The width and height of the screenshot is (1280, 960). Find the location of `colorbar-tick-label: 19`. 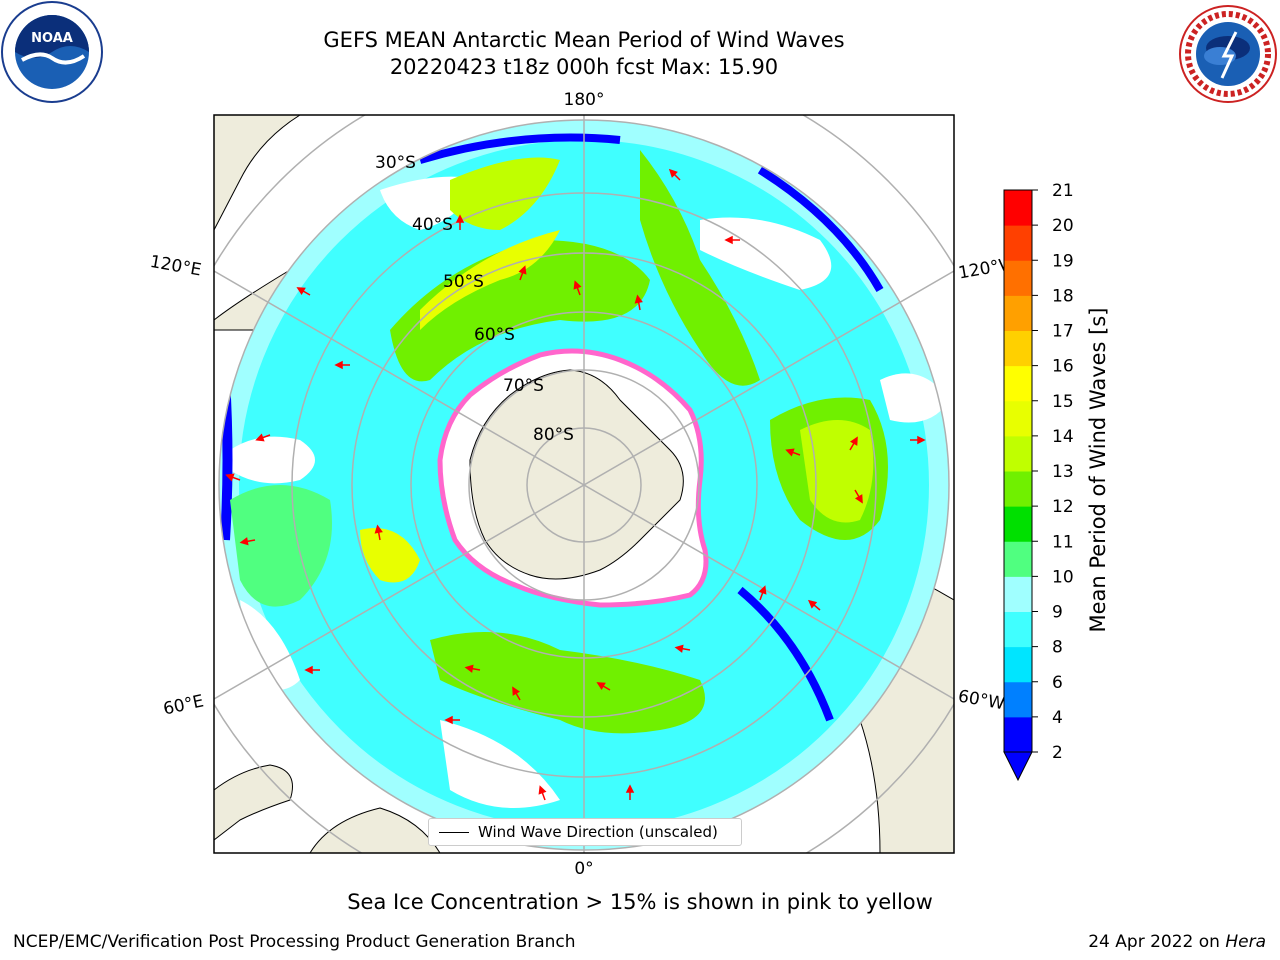

colorbar-tick-label: 19 is located at coordinates (1063, 261).